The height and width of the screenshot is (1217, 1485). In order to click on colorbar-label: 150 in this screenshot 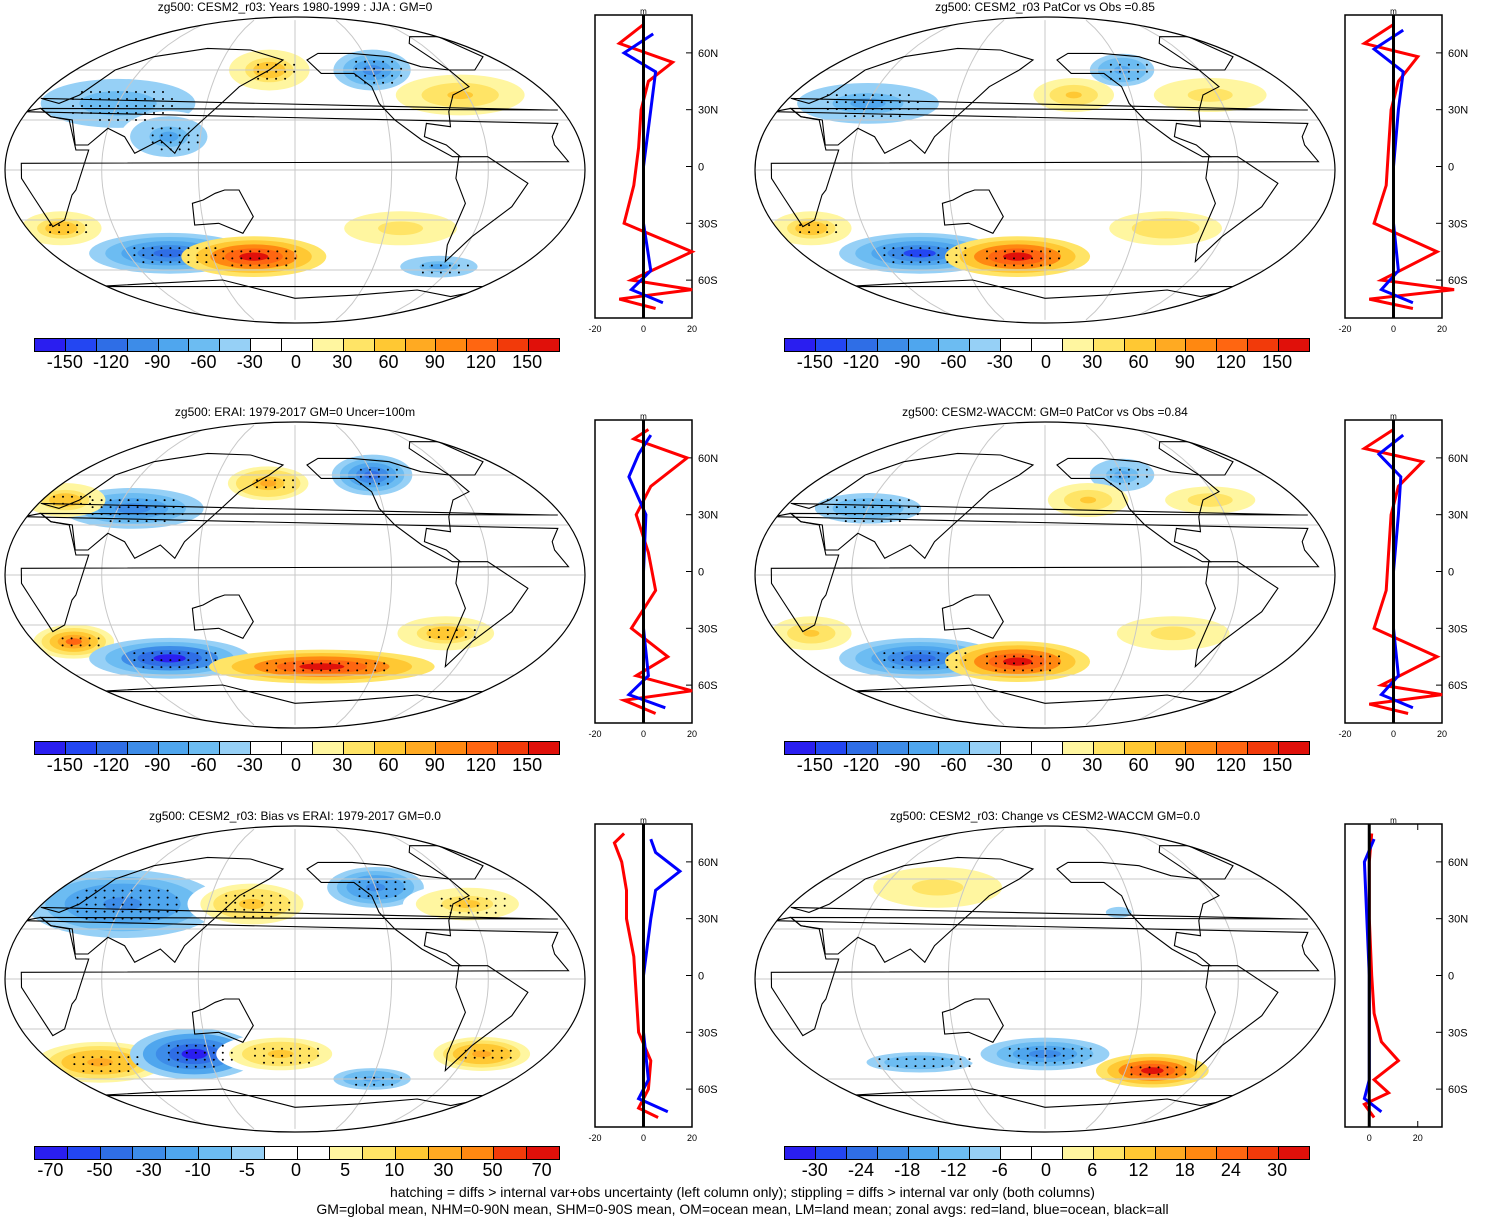, I will do `click(527, 765)`.